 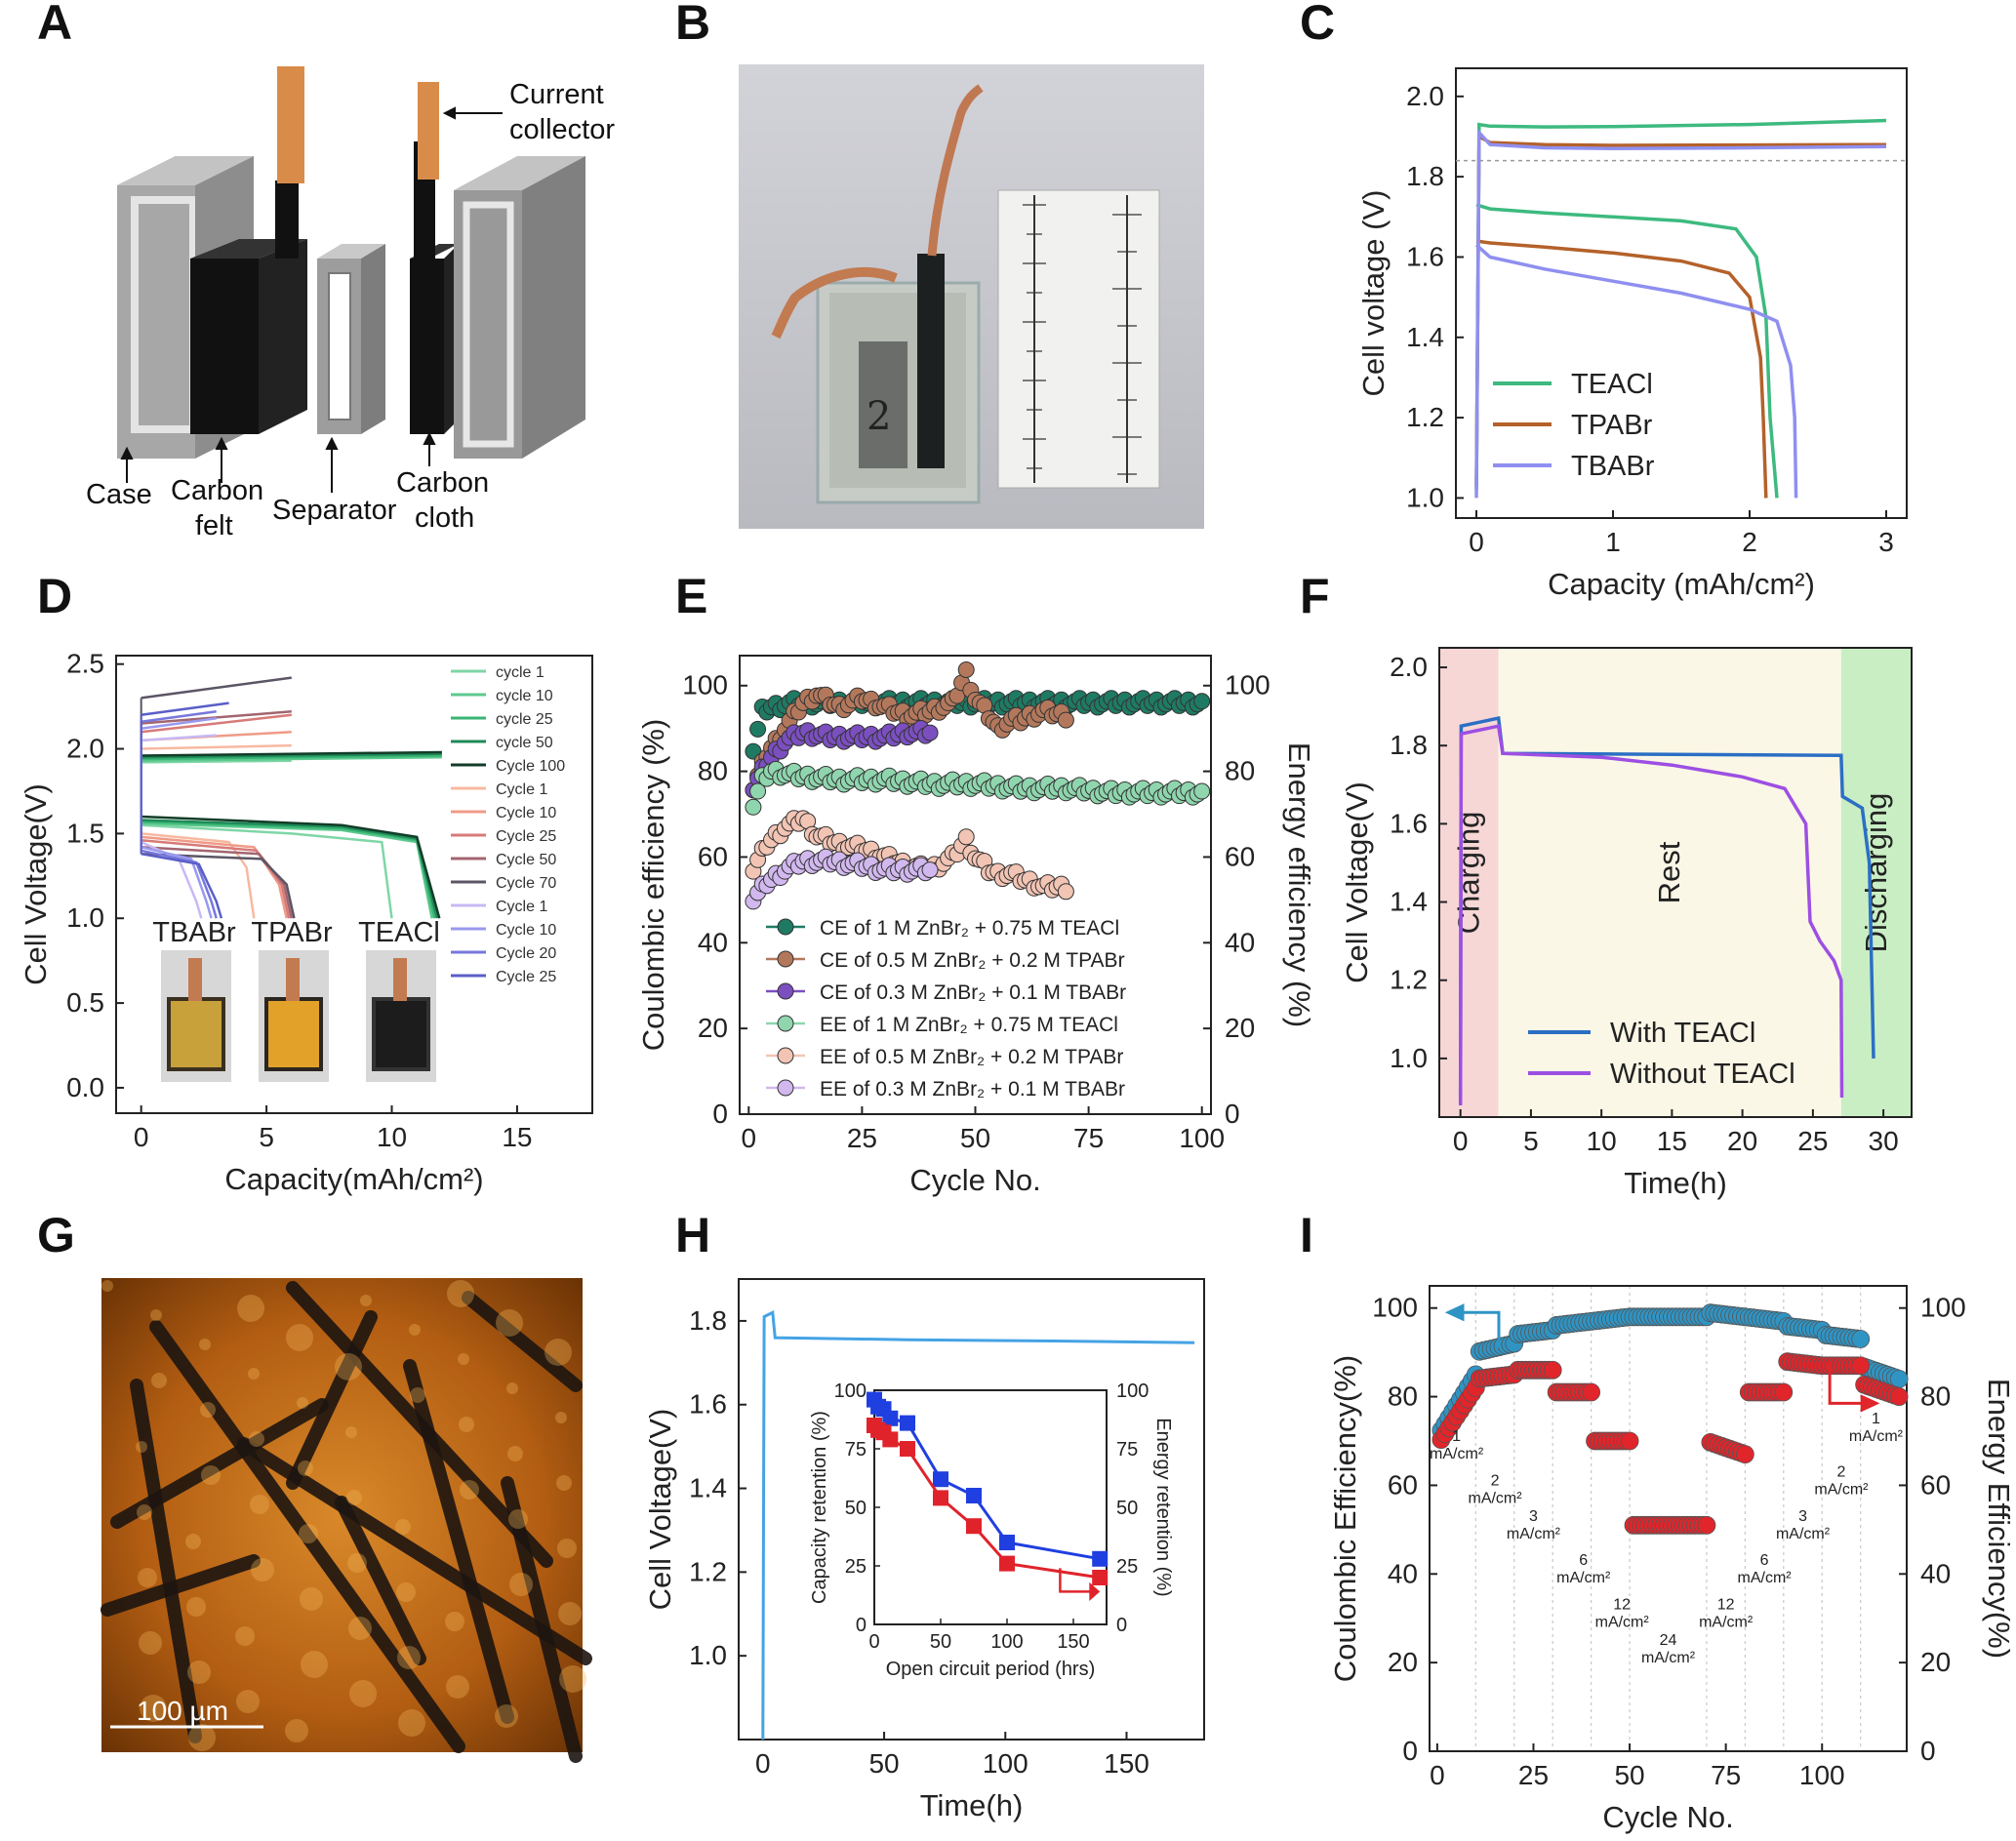 What do you see at coordinates (556, 94) in the screenshot?
I see `label-current: Current` at bounding box center [556, 94].